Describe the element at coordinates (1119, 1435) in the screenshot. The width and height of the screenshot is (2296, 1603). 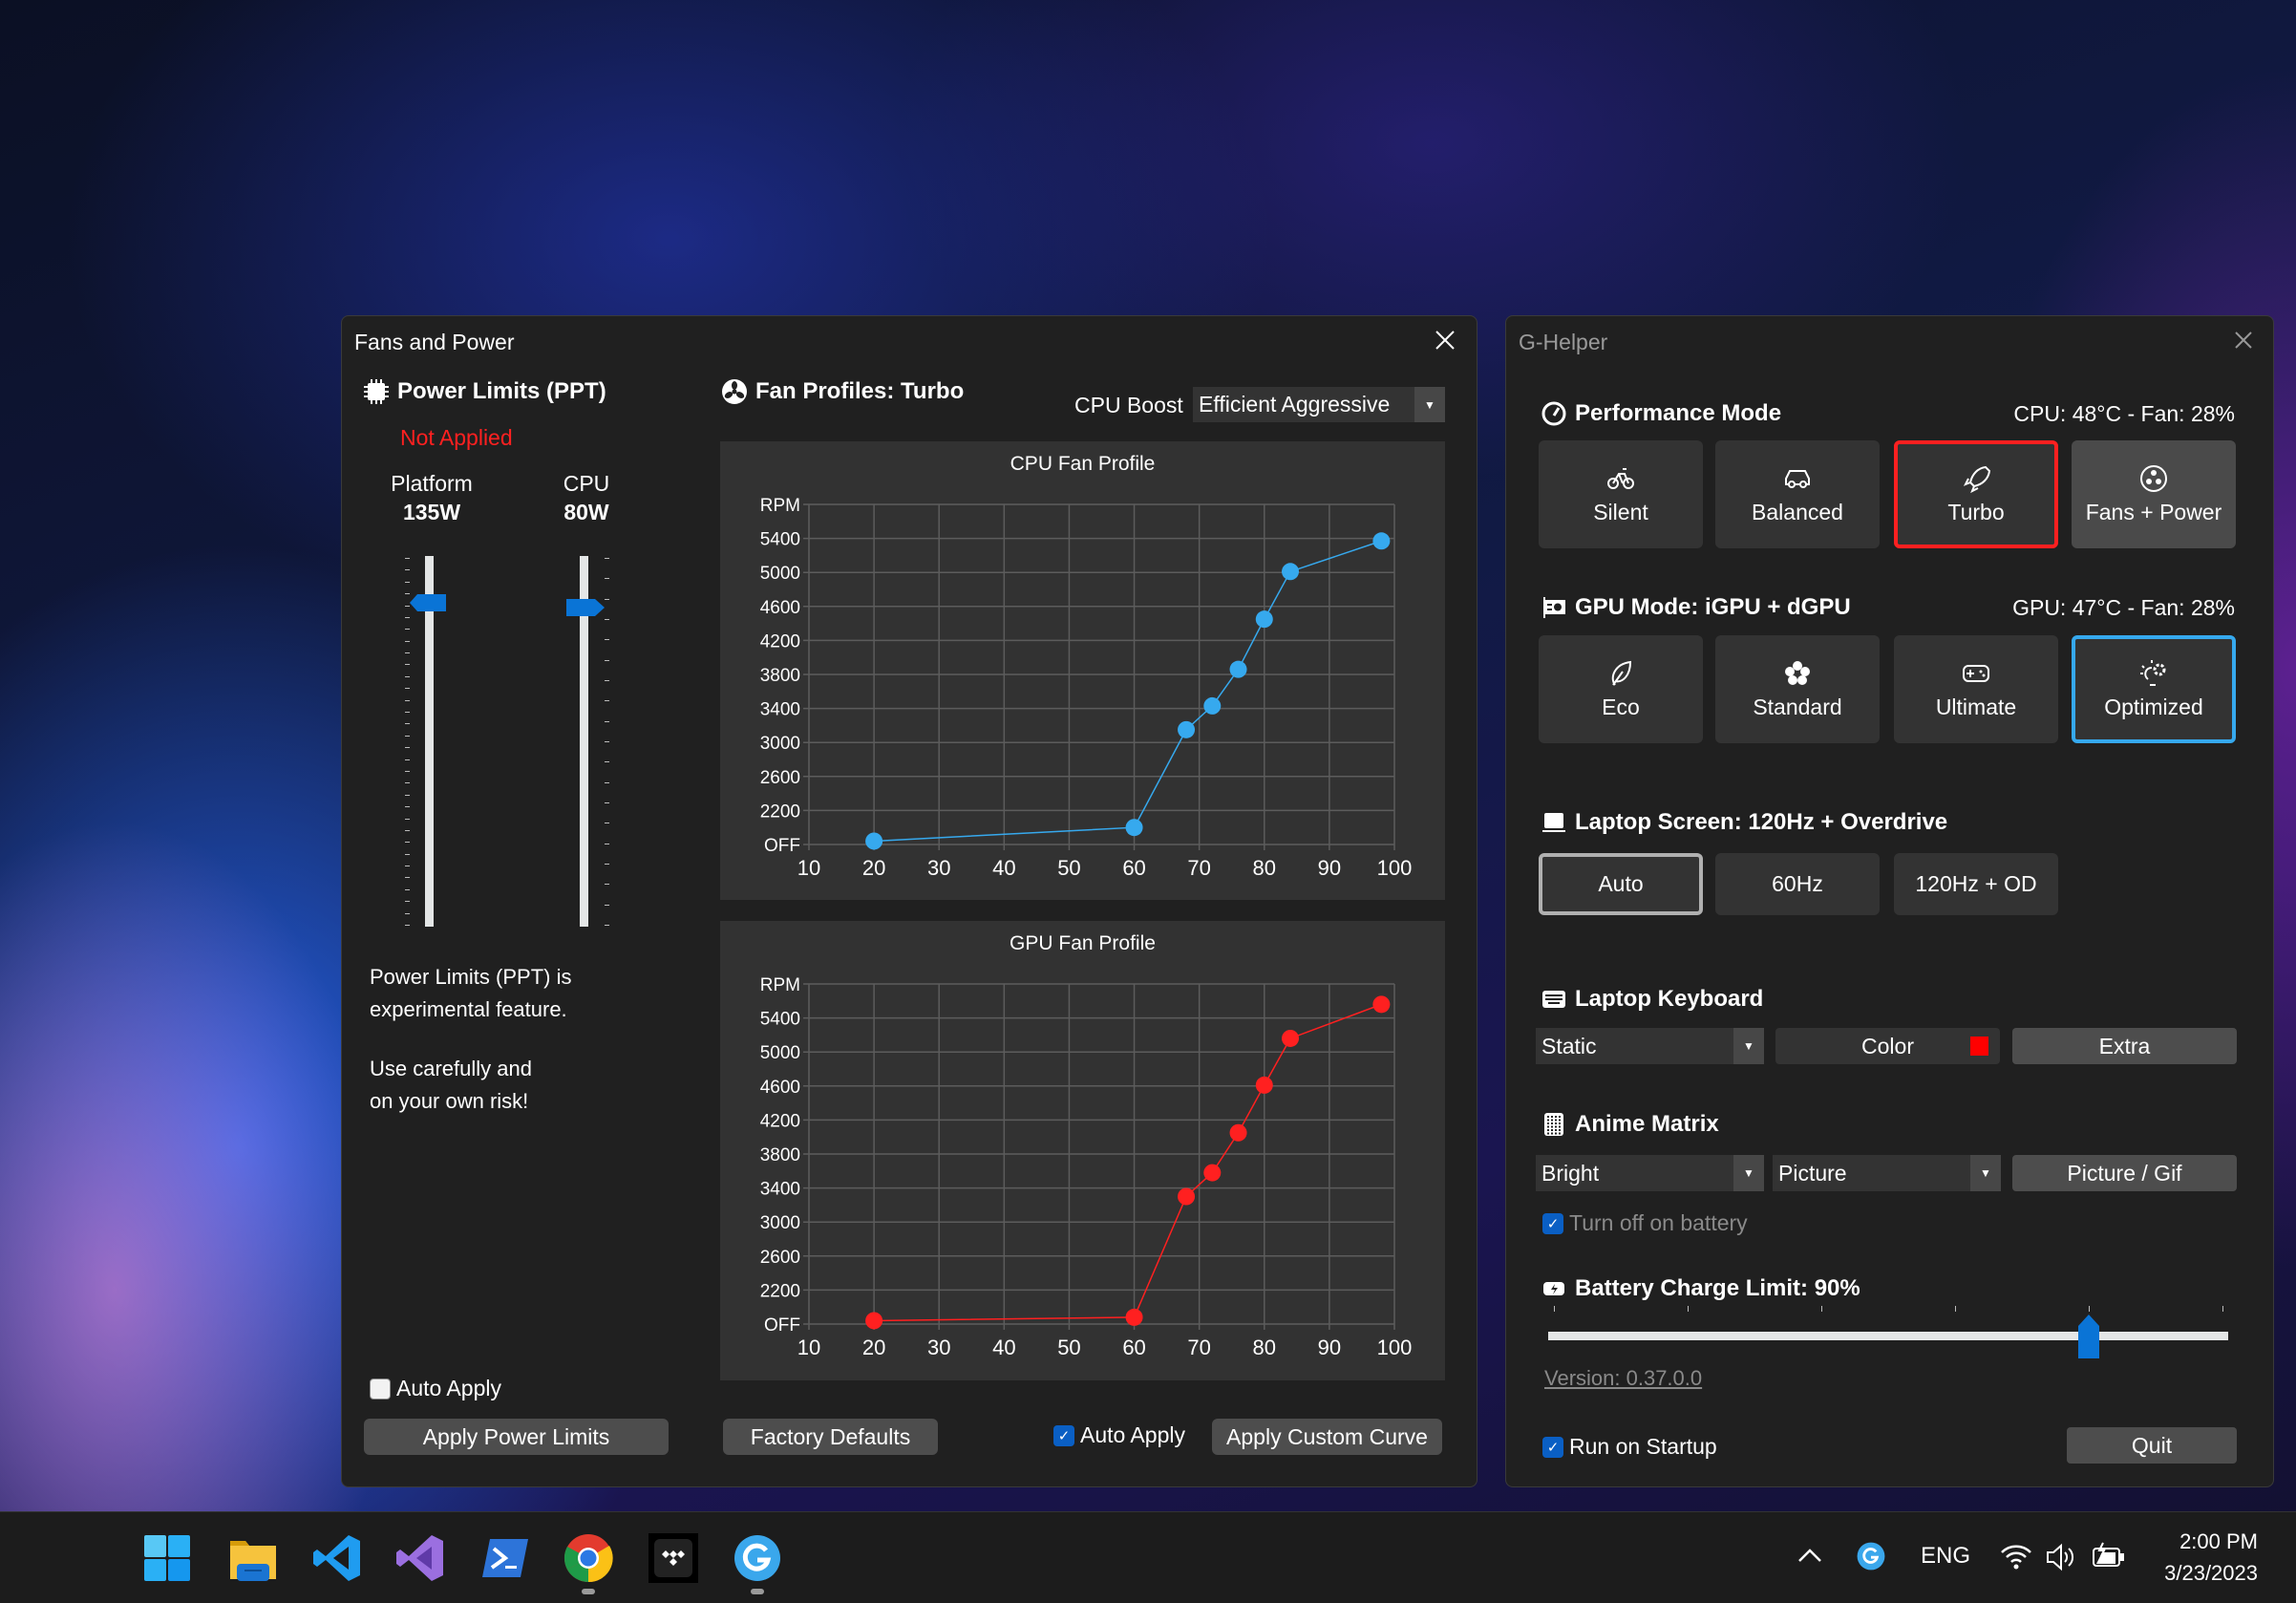
I see `auto-apply-curve-checkbox: ✓ Auto Apply` at that location.